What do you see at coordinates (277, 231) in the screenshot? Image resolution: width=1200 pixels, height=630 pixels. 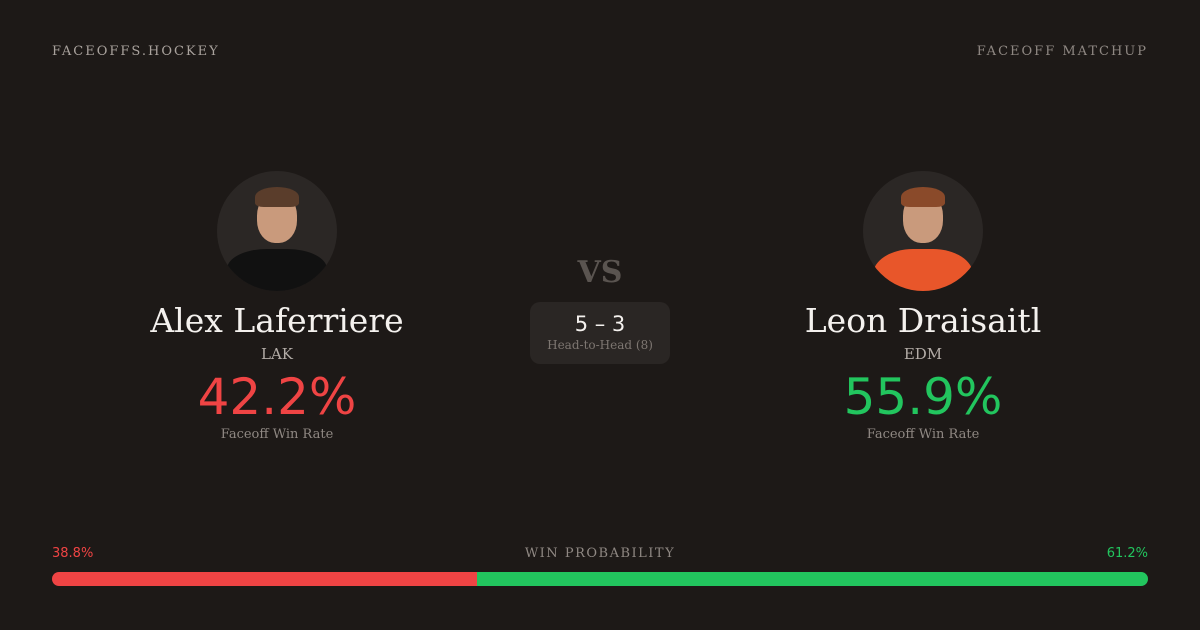 I see `player-left-avatar` at bounding box center [277, 231].